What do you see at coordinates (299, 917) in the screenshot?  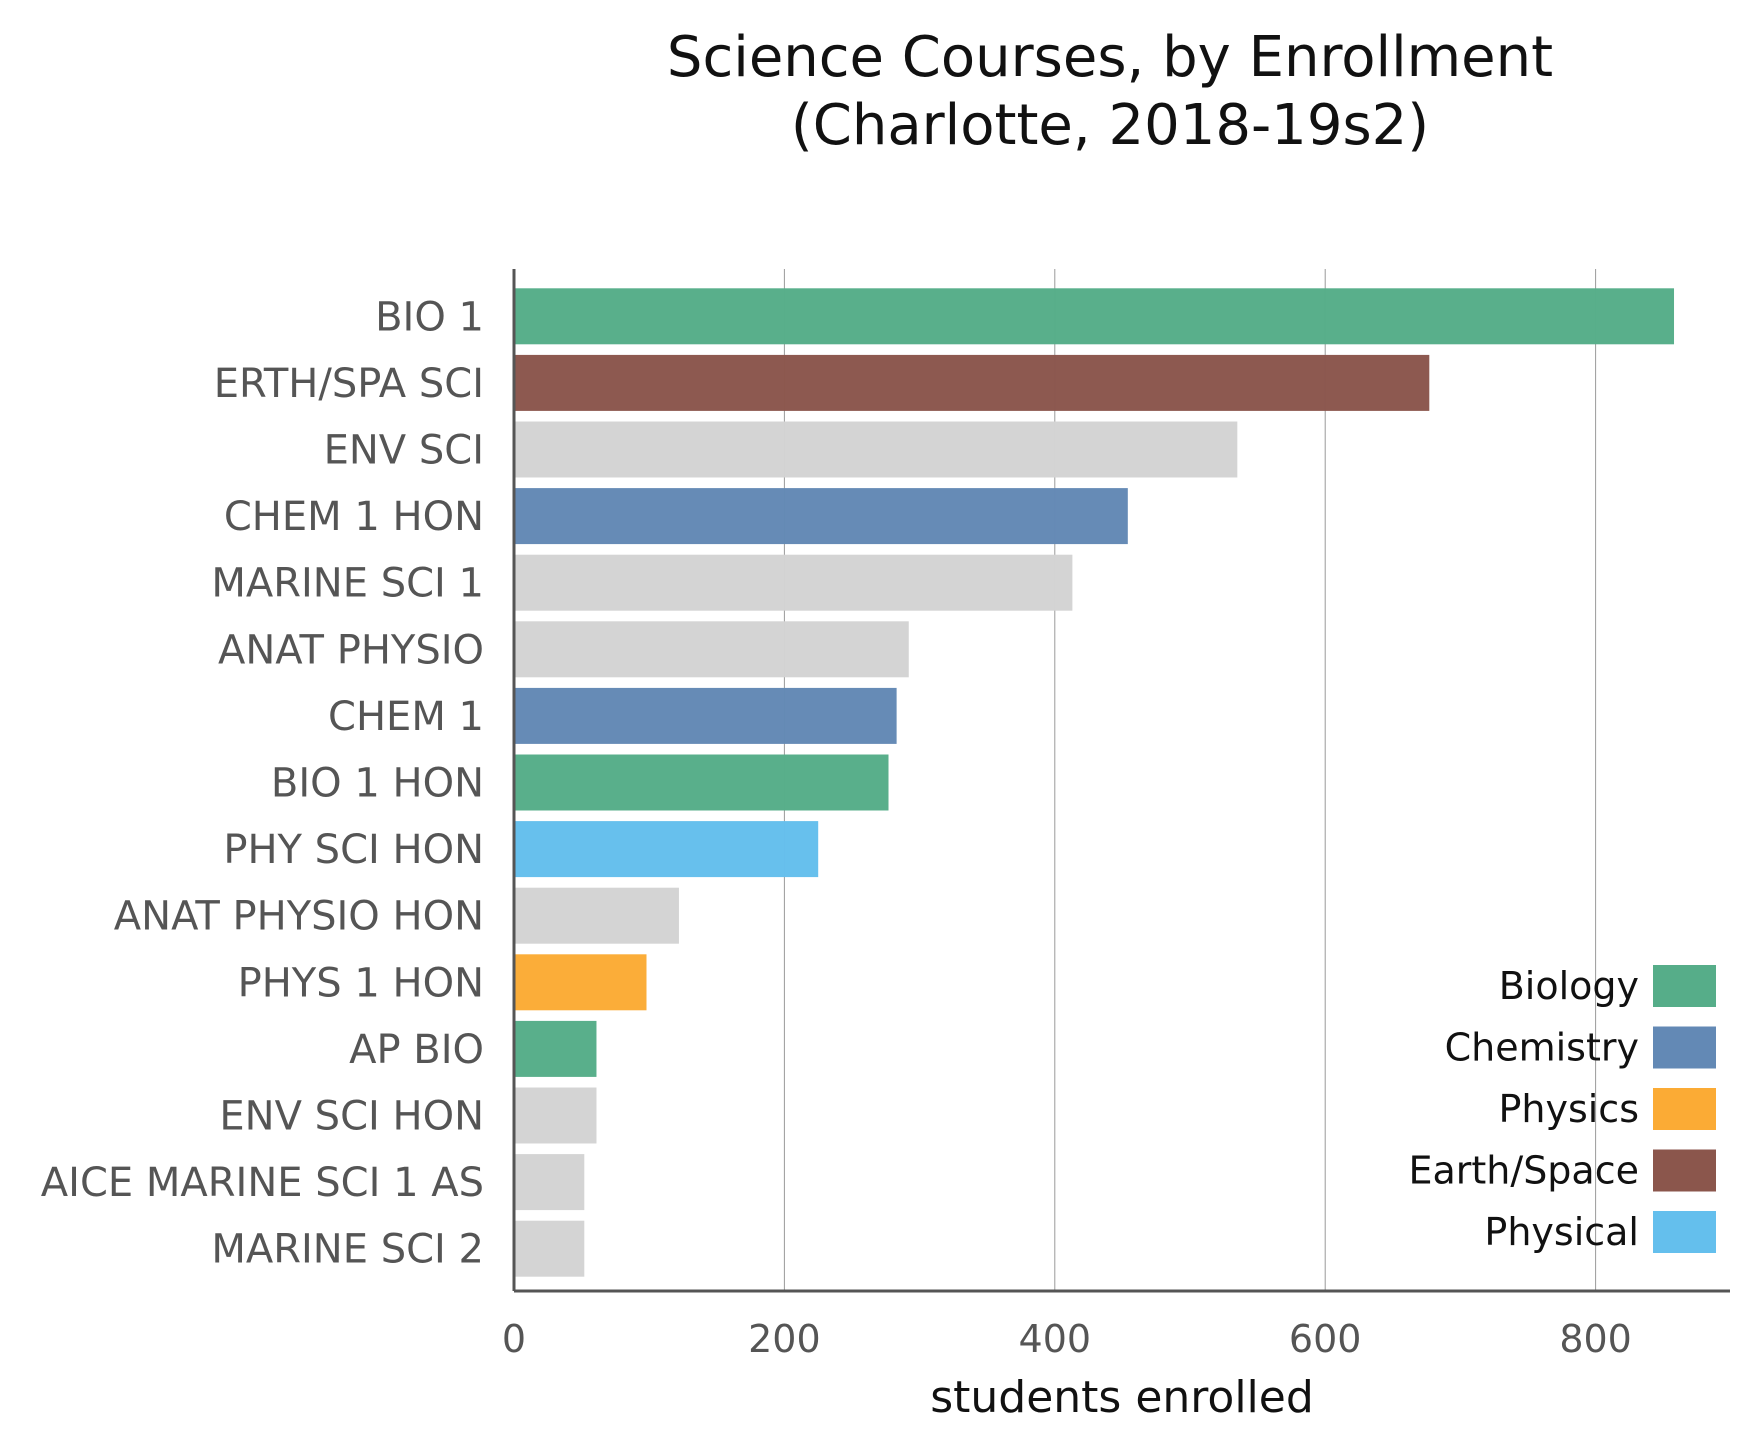 I see `category-label-9: ANAT PHYSIO HON` at bounding box center [299, 917].